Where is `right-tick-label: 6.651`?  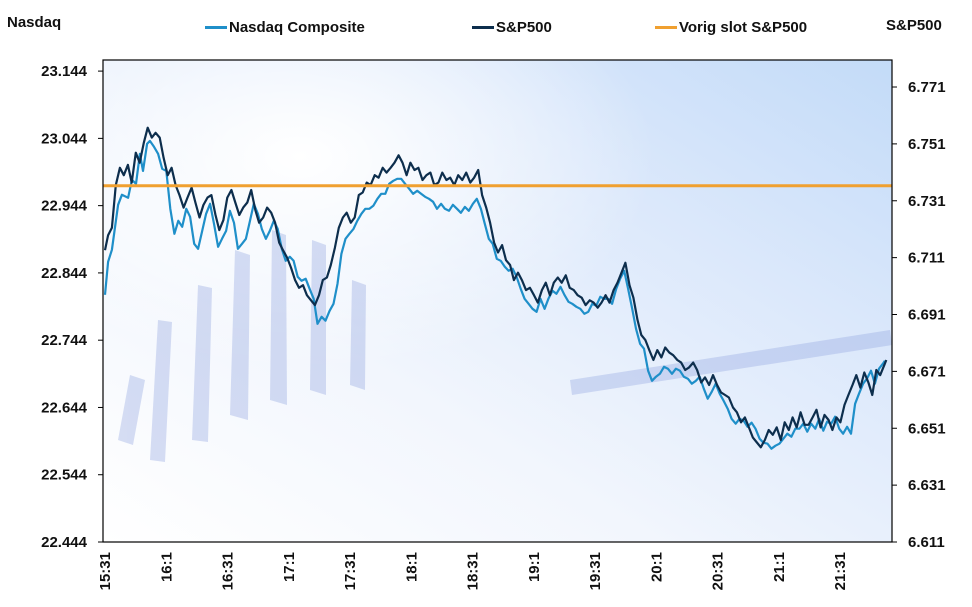 right-tick-label: 6.651 is located at coordinates (927, 428).